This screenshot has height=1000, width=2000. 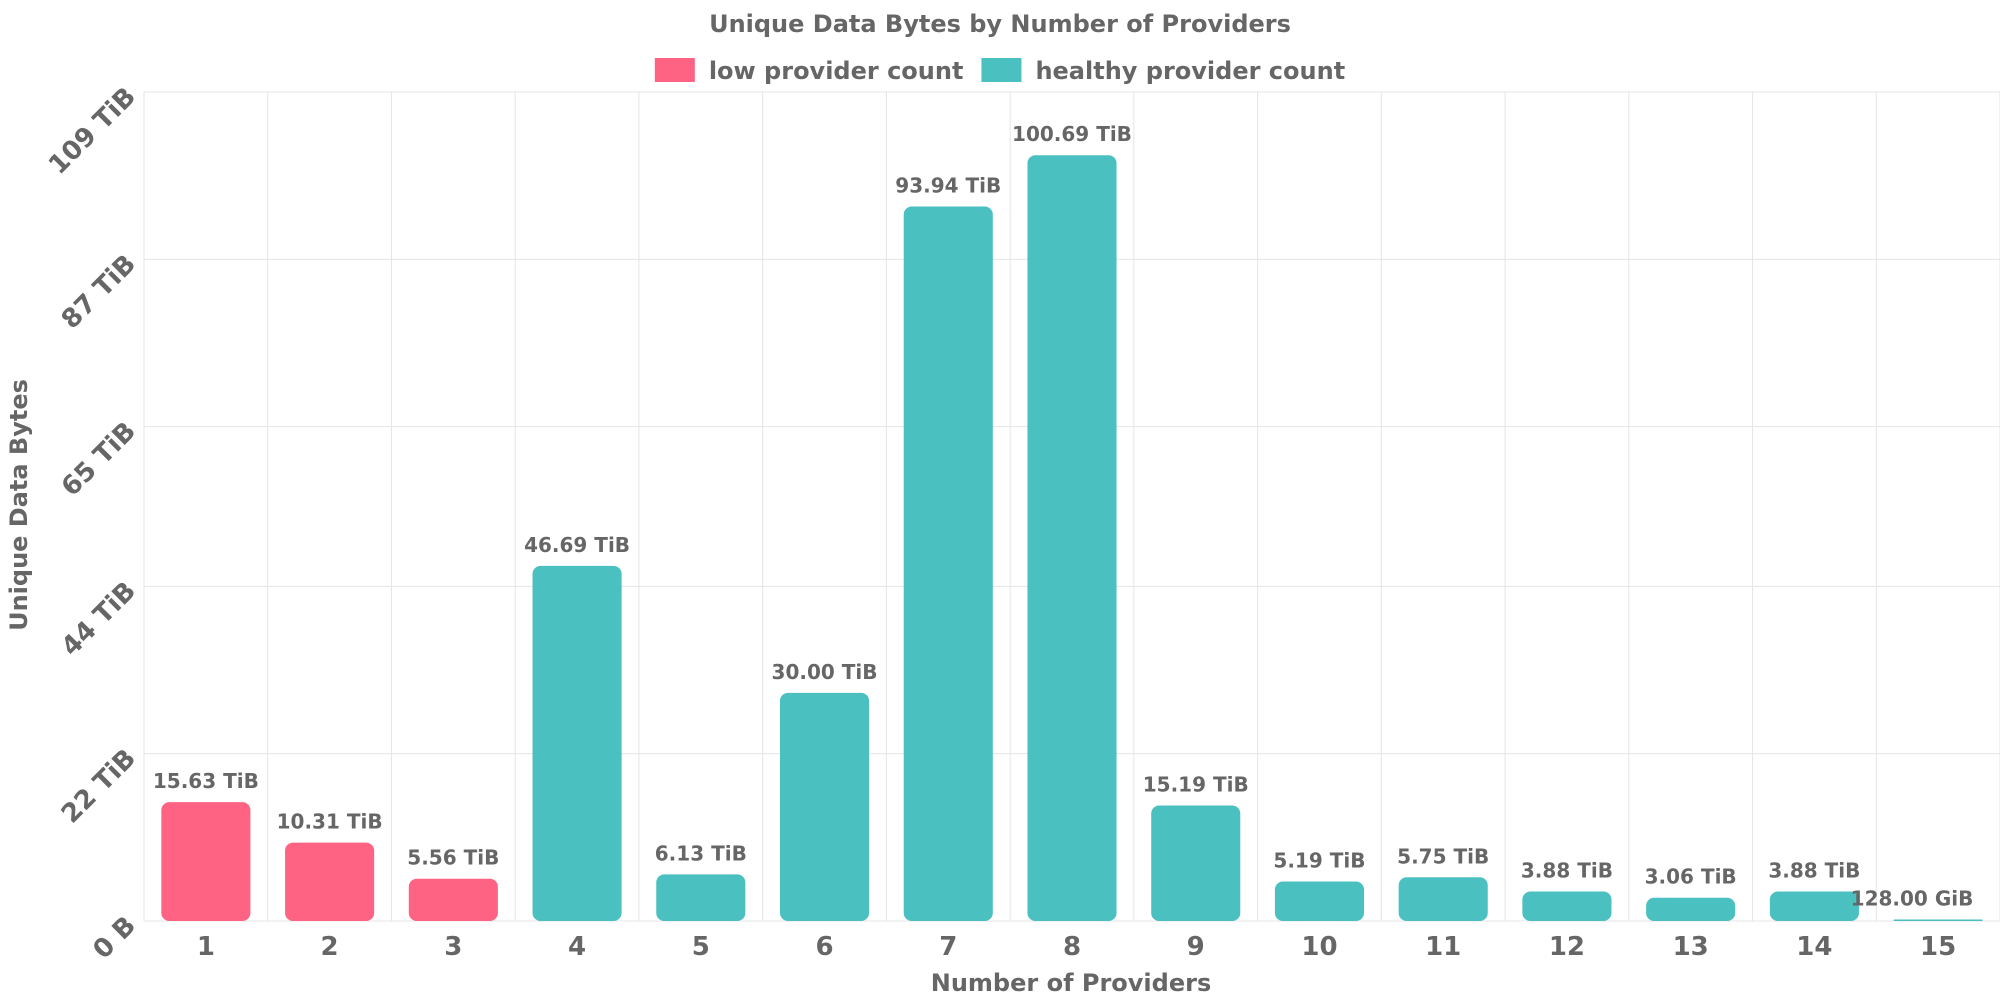 I want to click on x-tick-label: 12, so click(x=1567, y=947).